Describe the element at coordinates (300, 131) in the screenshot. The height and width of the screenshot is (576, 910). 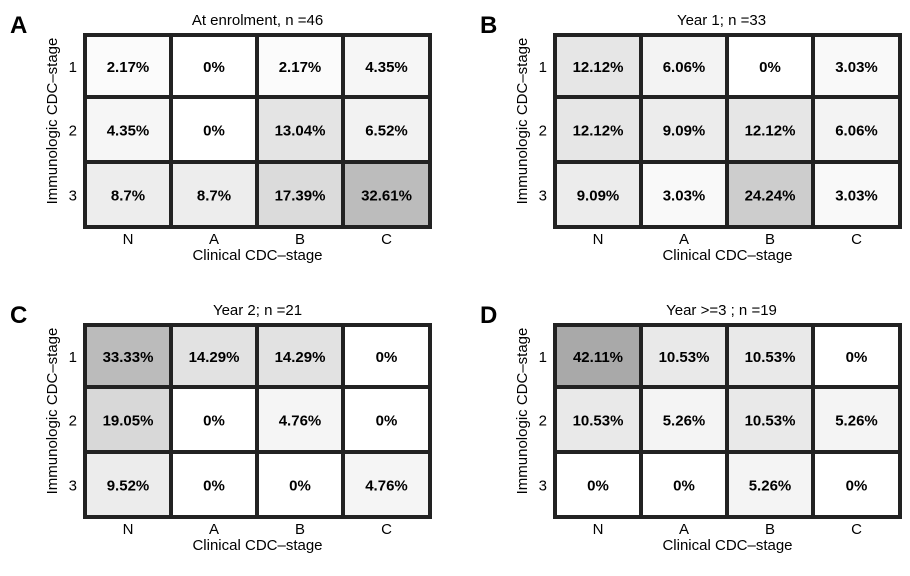
I see `cell-label: 13.04%` at that location.